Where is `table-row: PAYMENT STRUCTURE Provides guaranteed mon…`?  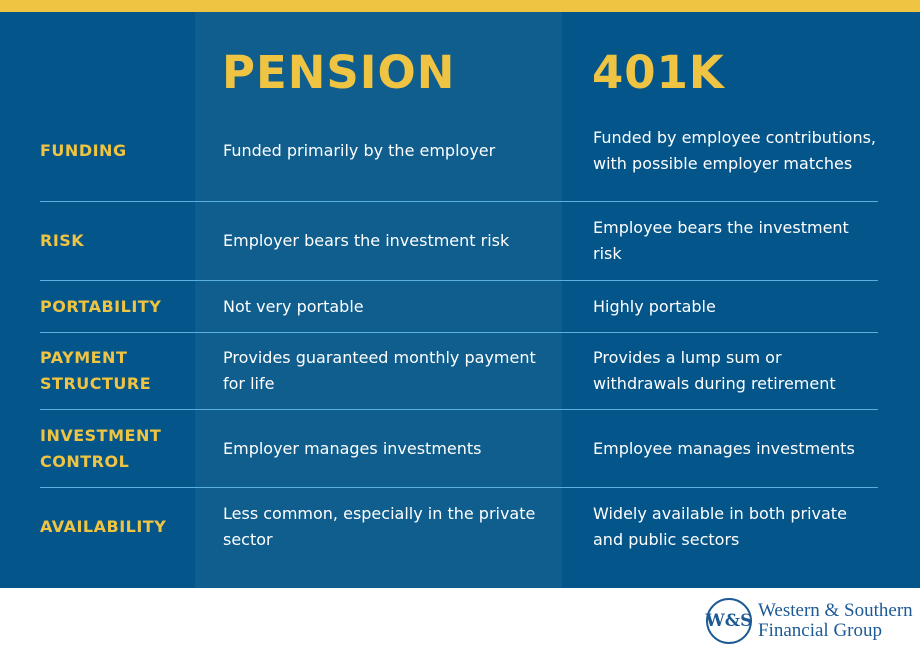 table-row: PAYMENT STRUCTURE Provides guaranteed mon… is located at coordinates (459, 371).